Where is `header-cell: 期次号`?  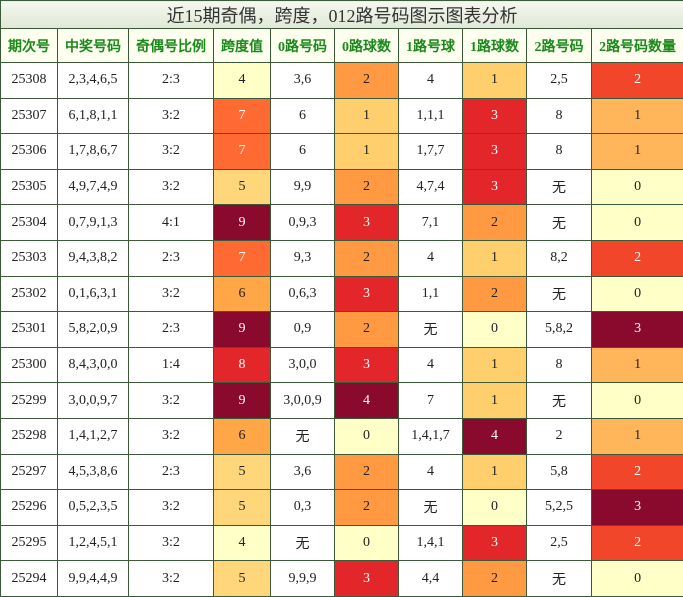
header-cell: 期次号 is located at coordinates (29, 46).